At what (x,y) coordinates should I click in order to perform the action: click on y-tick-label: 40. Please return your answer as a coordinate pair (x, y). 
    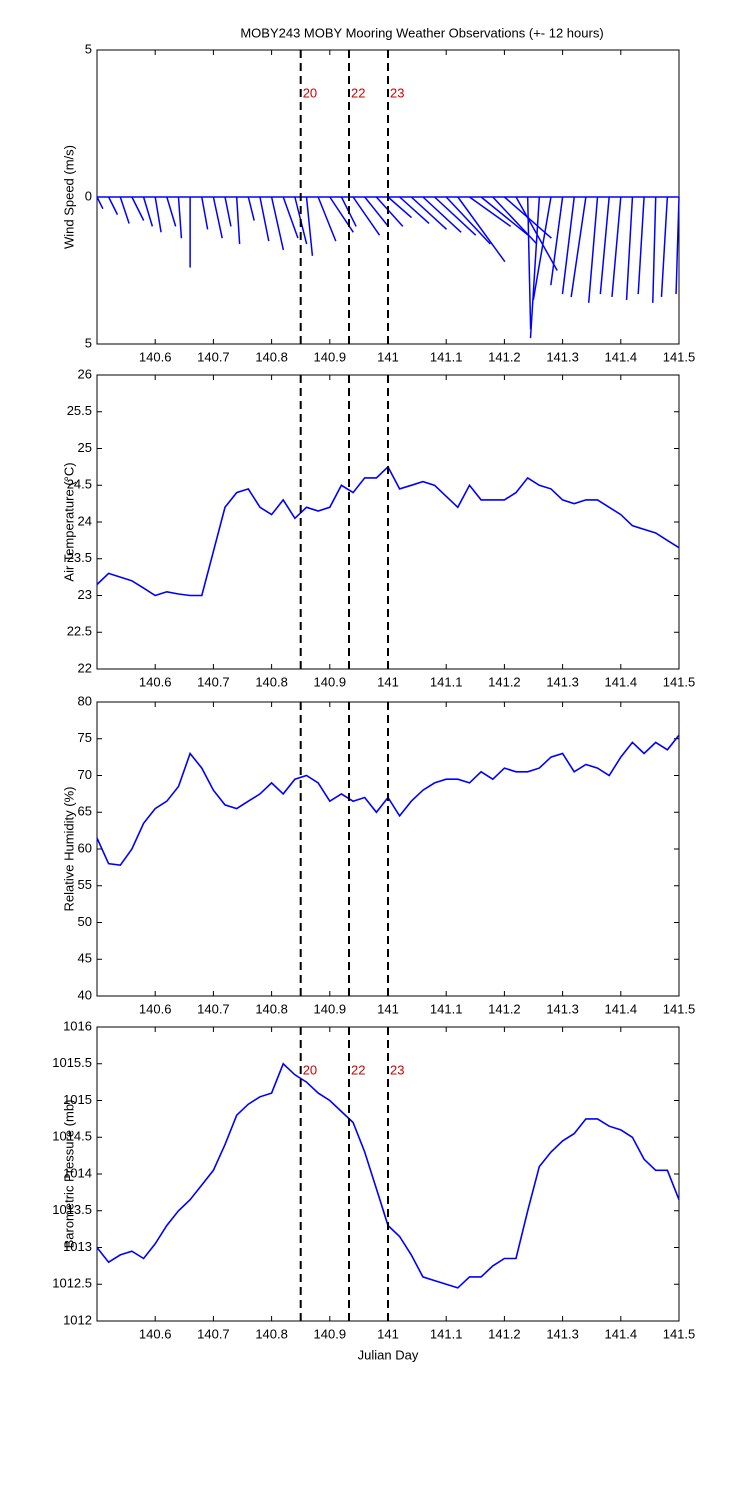
    Looking at the image, I should click on (85, 994).